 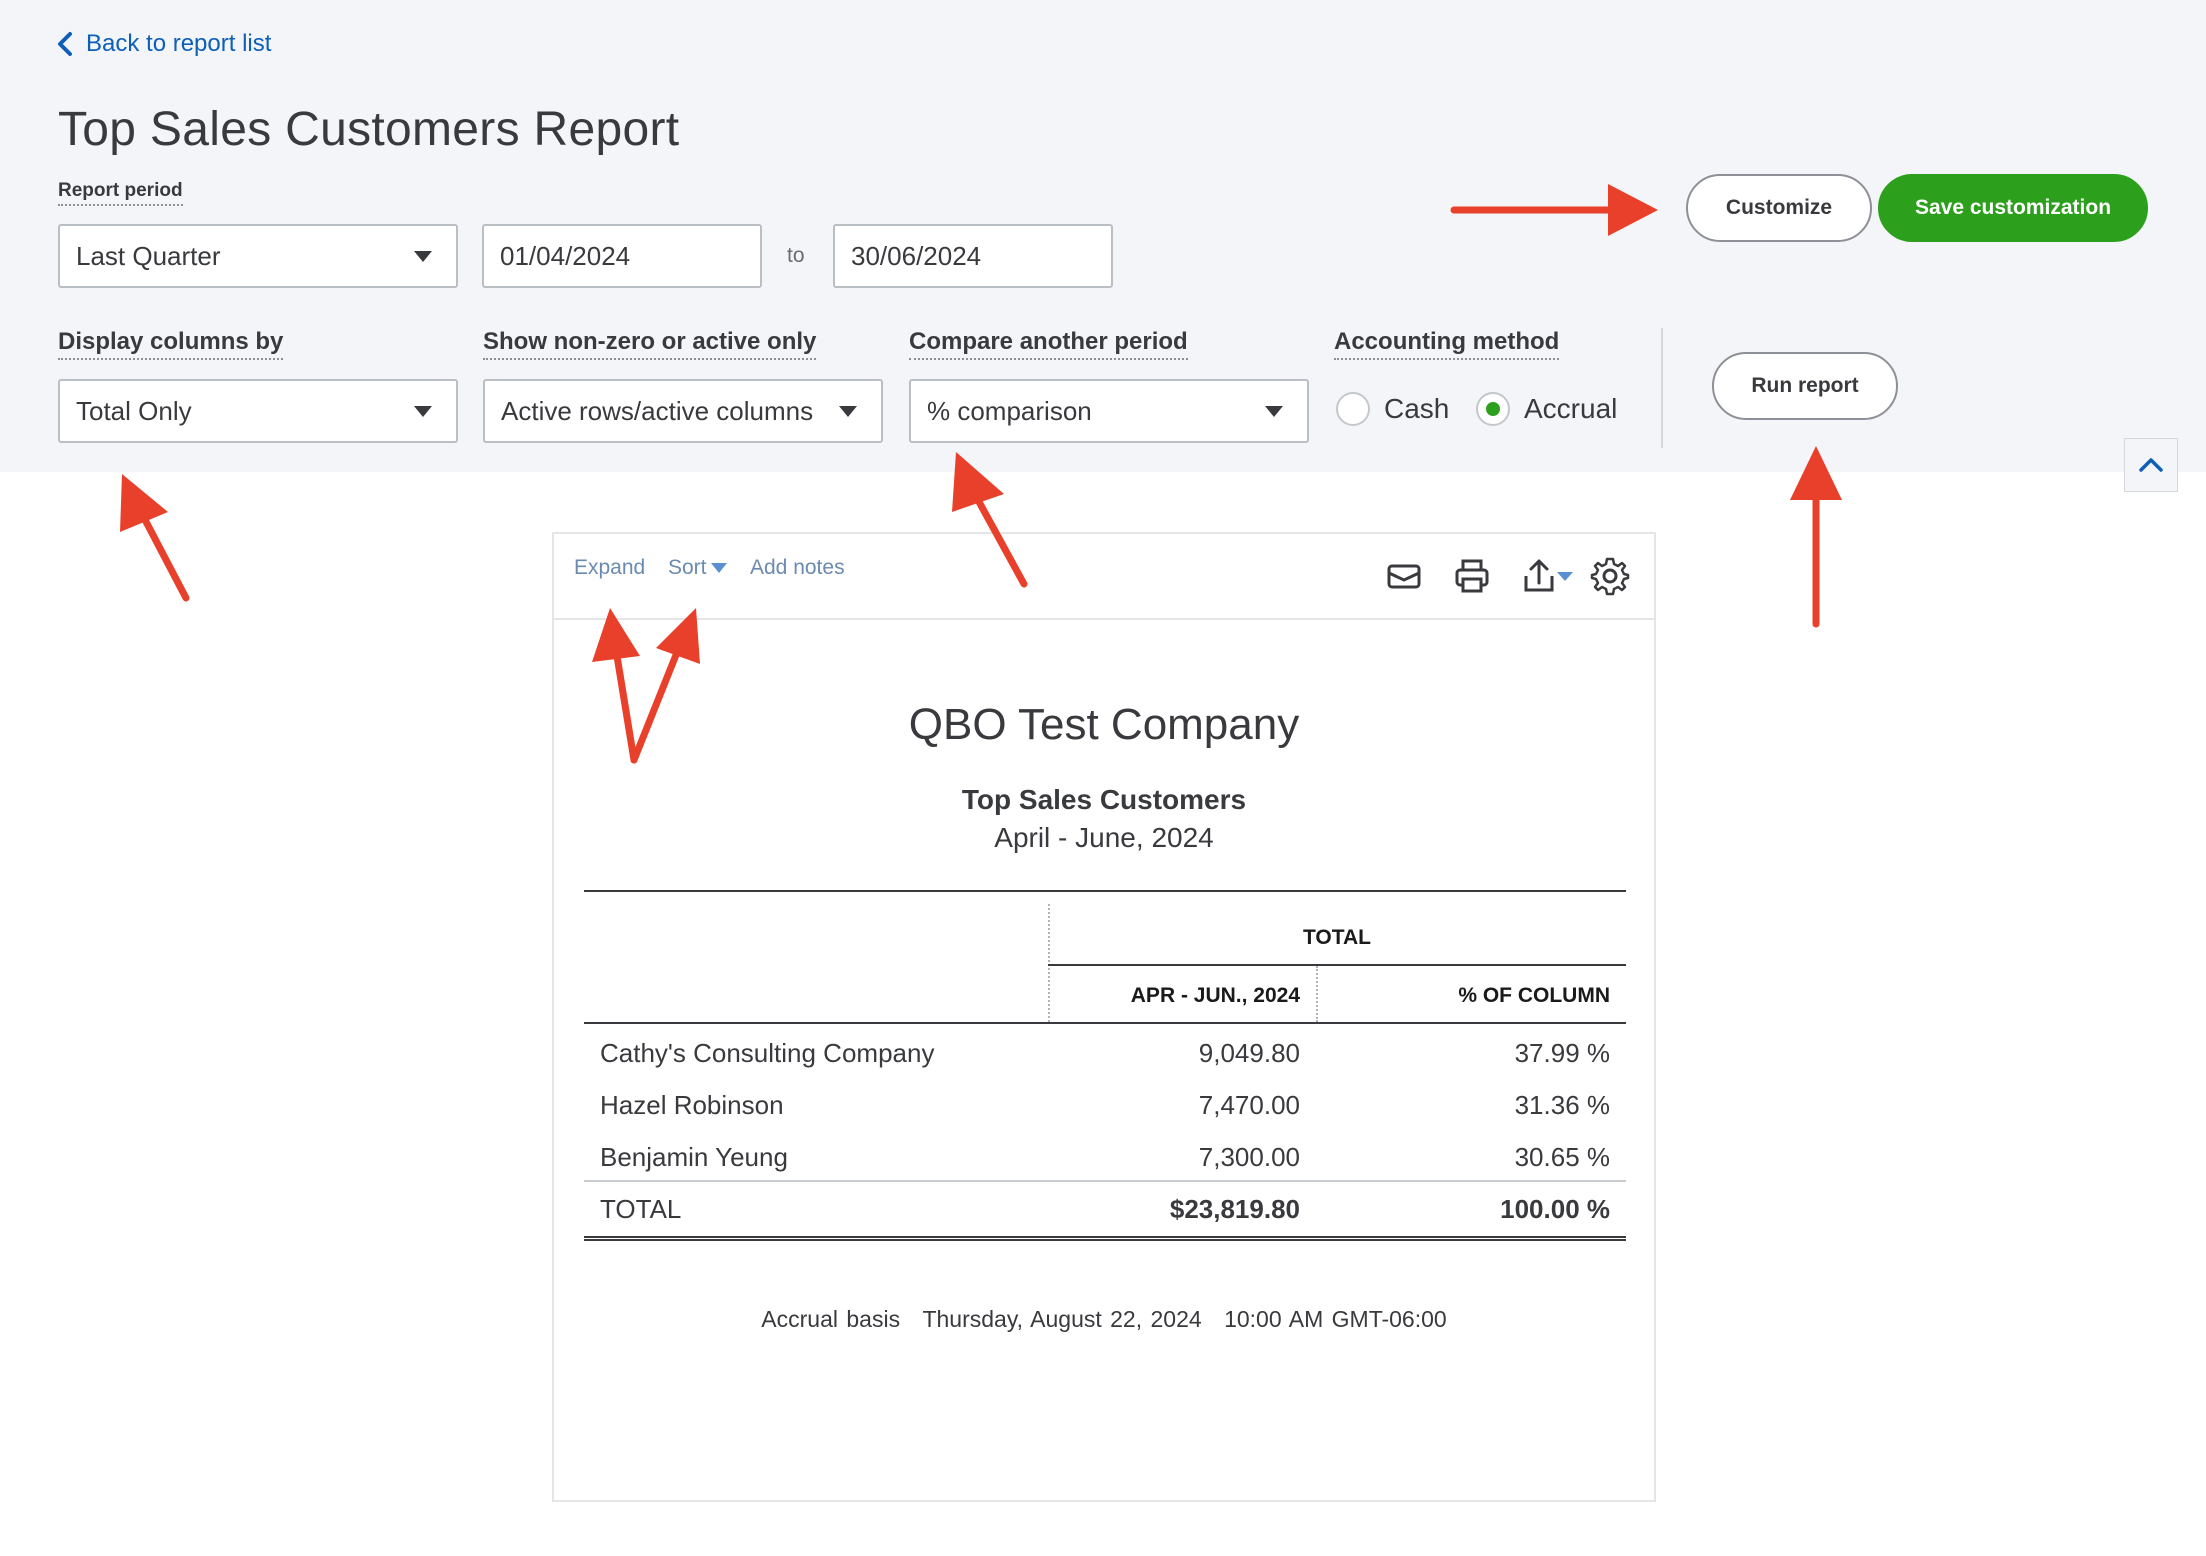 I want to click on print-icon, so click(x=1472, y=576).